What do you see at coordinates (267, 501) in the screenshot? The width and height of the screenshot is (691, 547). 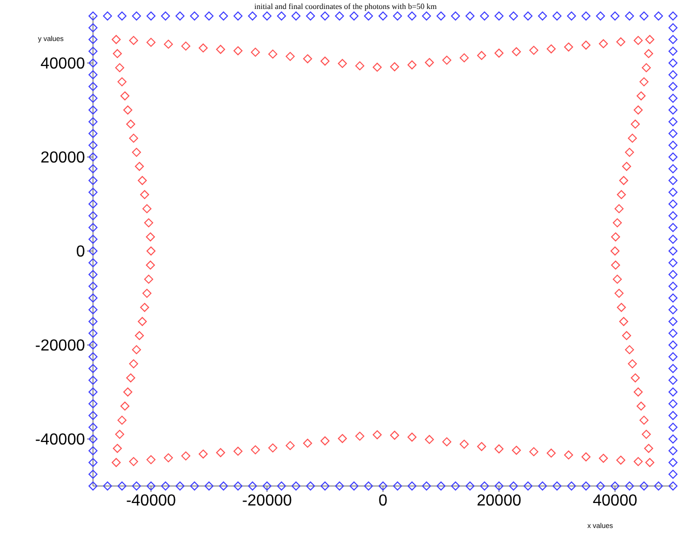 I see `x-tick-label: -20000` at bounding box center [267, 501].